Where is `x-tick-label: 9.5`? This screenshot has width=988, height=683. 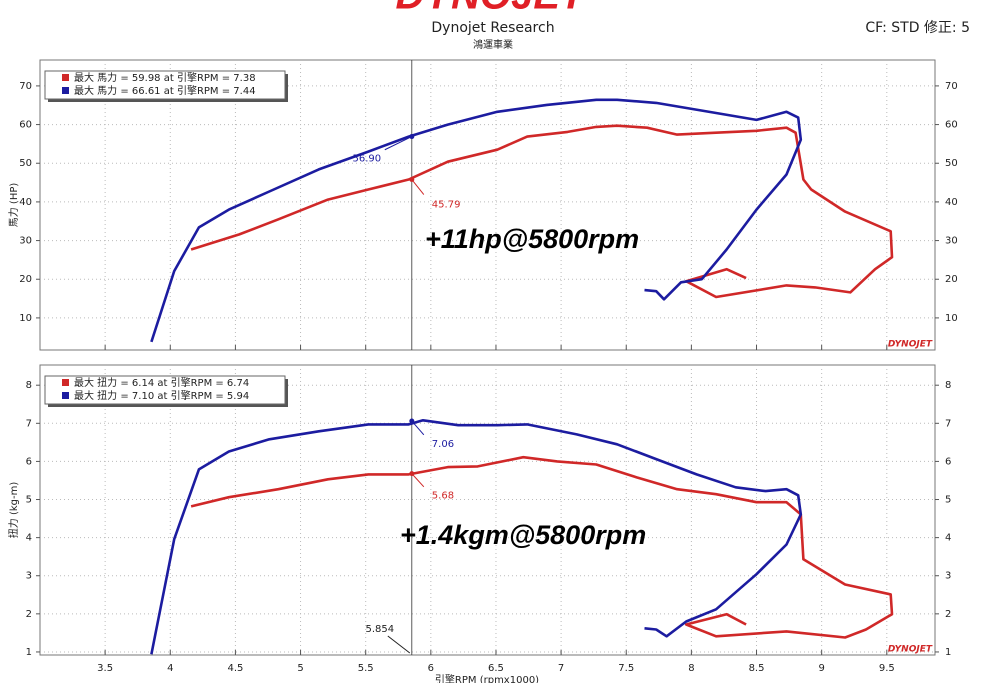
x-tick-label: 9.5 is located at coordinates (887, 668).